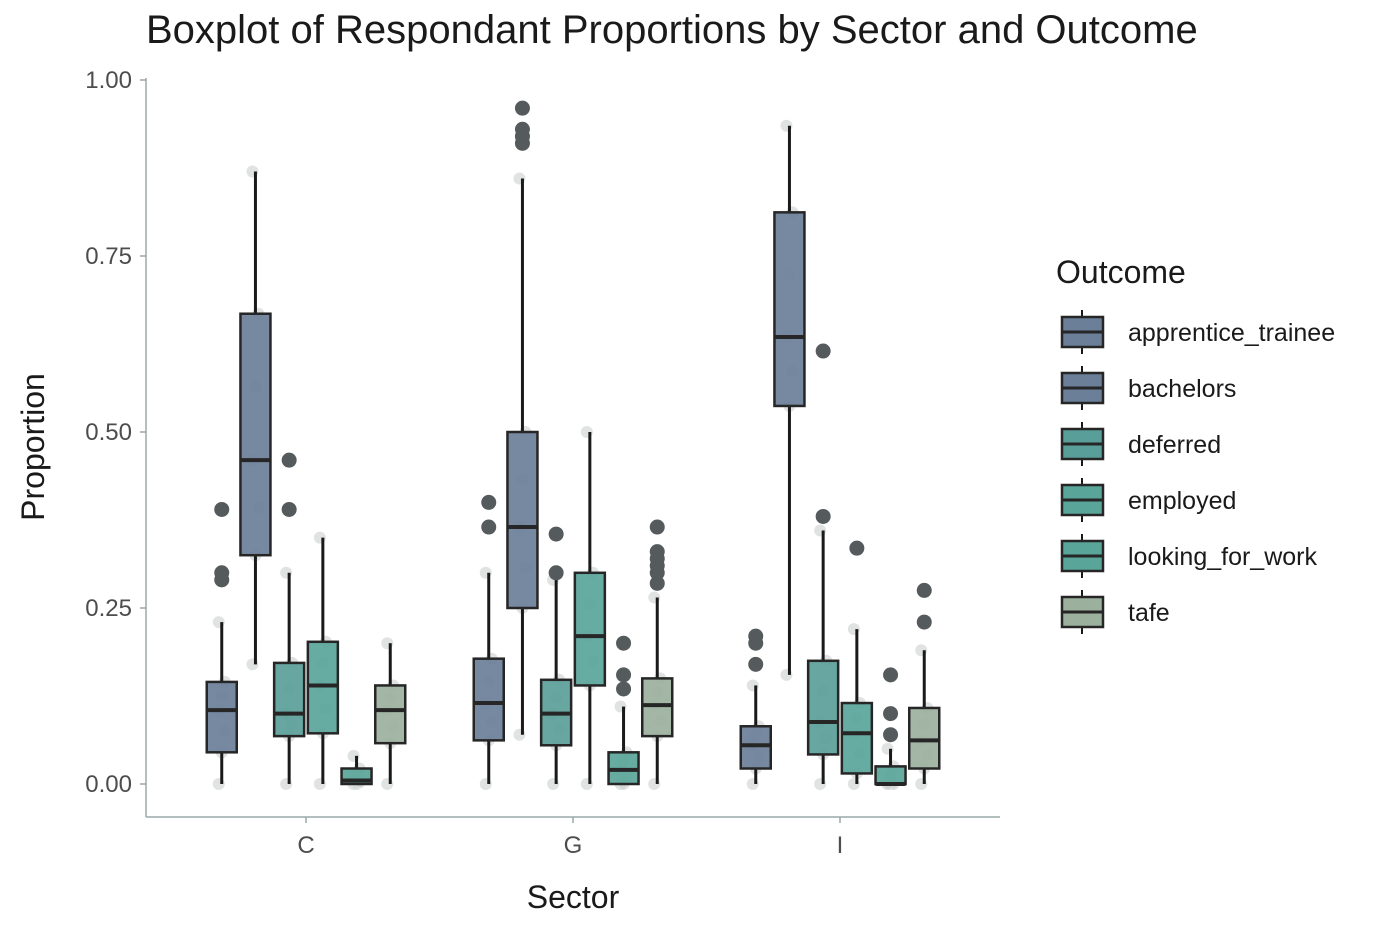  I want to click on box-apprentice_trainee-G, so click(488, 642).